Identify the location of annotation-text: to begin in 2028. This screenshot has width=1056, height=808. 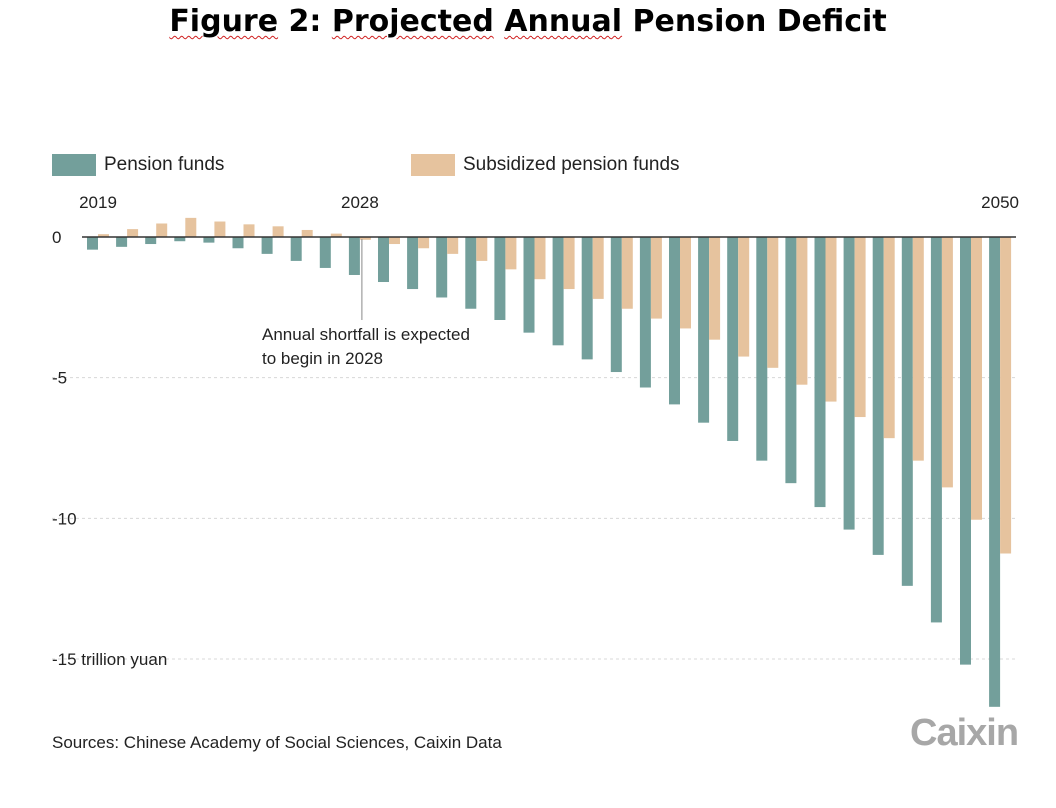
(322, 358).